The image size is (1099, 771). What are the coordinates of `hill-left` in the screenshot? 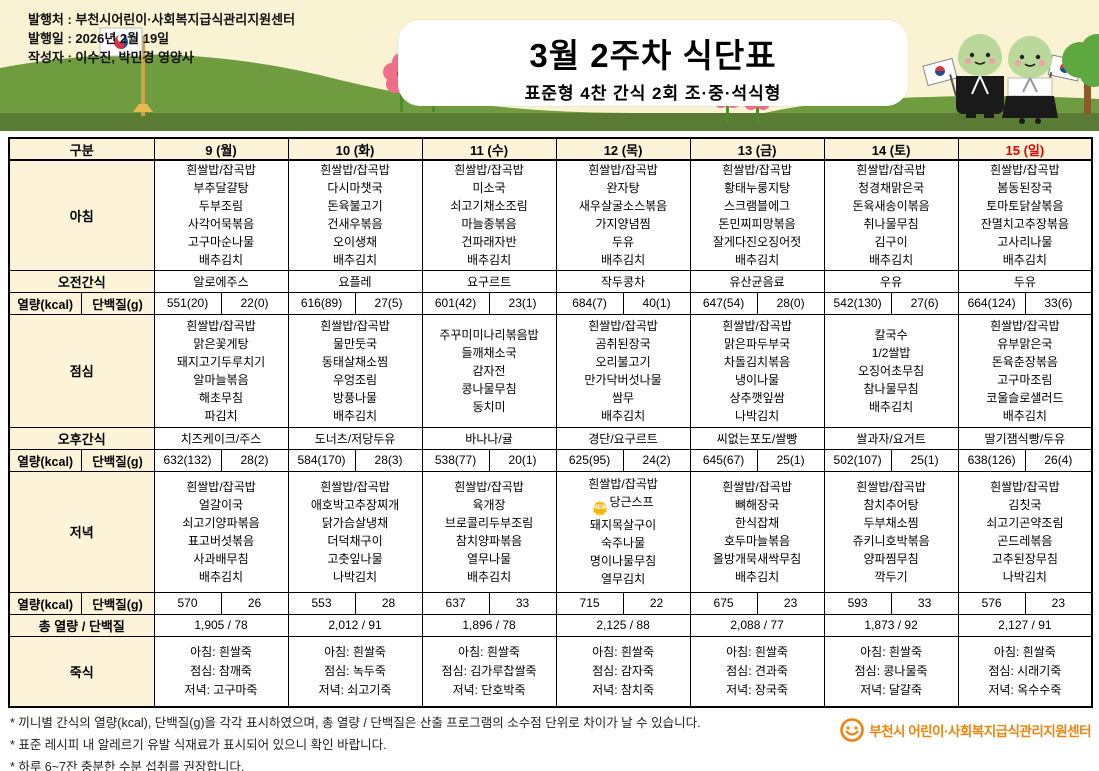 It's located at (549, 92).